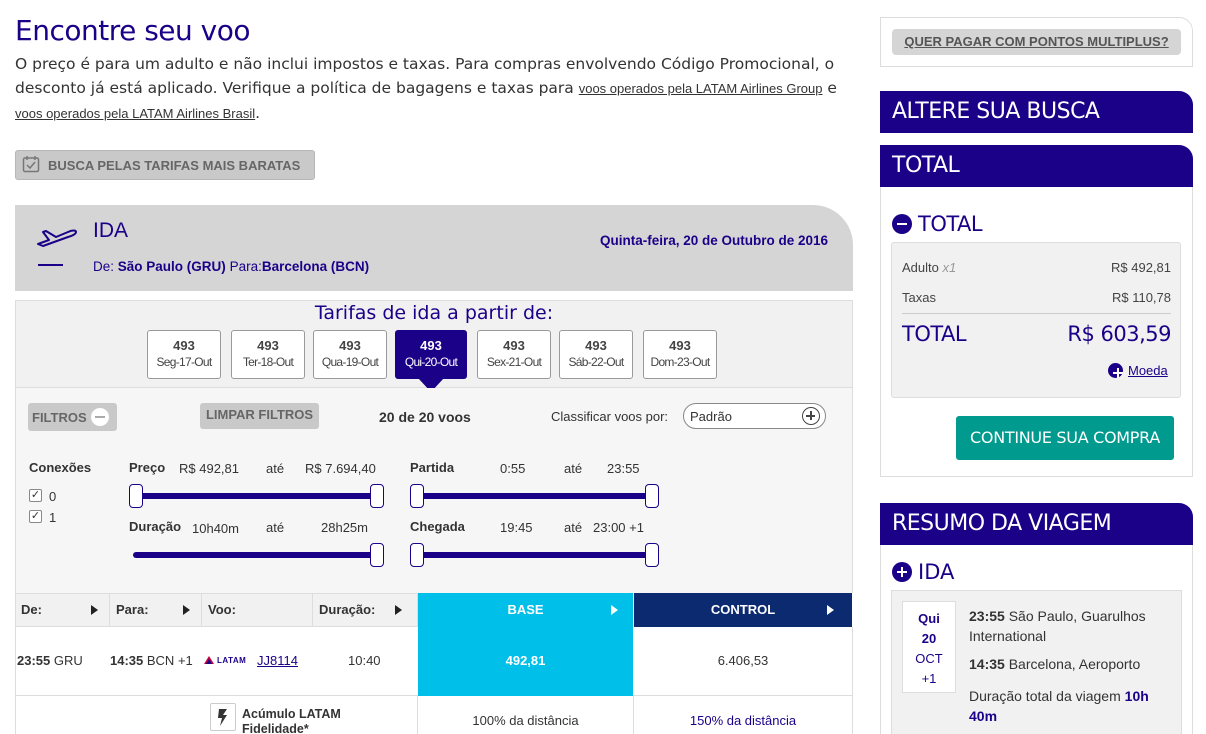  I want to click on trip-arr-time: 14:35, so click(987, 664).